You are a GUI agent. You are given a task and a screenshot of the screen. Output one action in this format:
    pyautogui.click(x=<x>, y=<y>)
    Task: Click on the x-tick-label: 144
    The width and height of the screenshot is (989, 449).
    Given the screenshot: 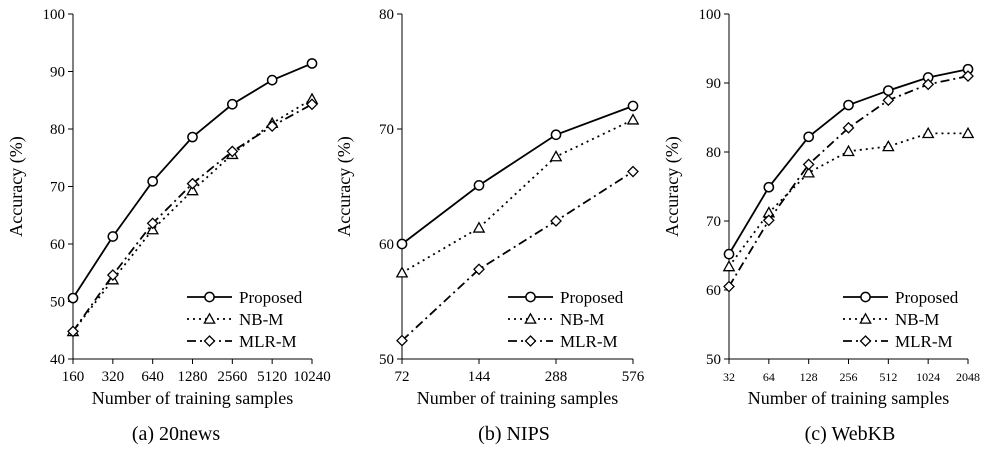 What is the action you would take?
    pyautogui.click(x=479, y=377)
    